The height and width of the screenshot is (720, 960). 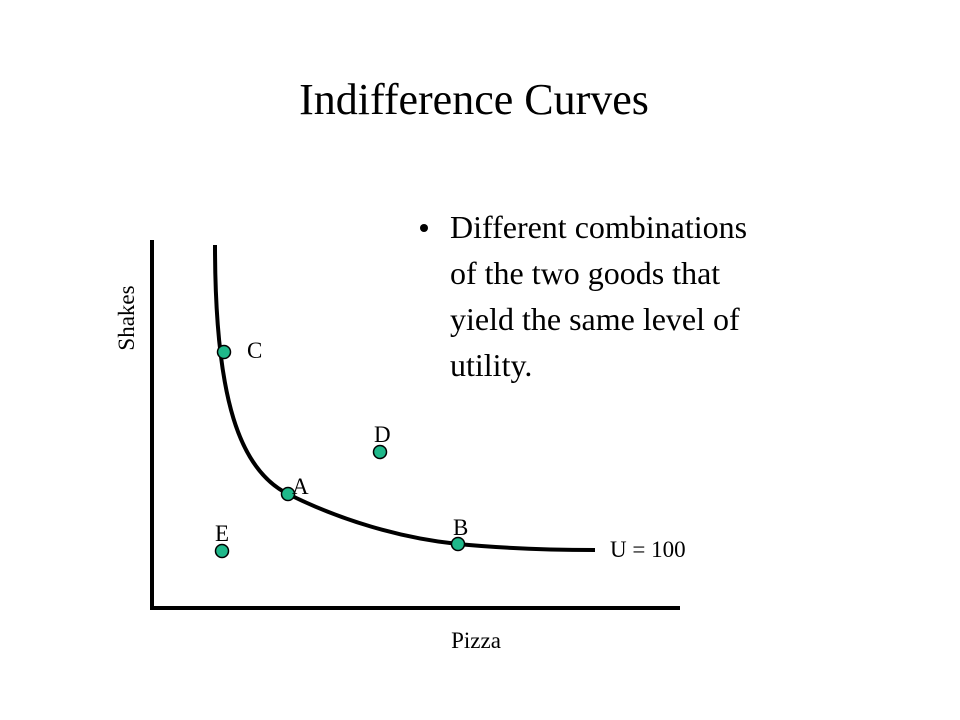 I want to click on x-axis-label: Pizza, so click(x=476, y=640).